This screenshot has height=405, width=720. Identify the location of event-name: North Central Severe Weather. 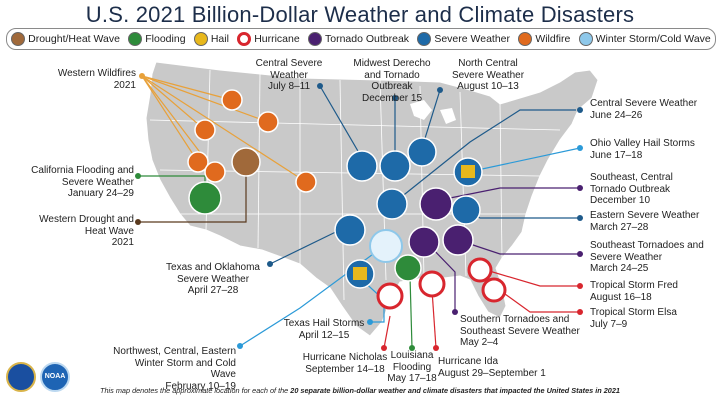
(488, 69).